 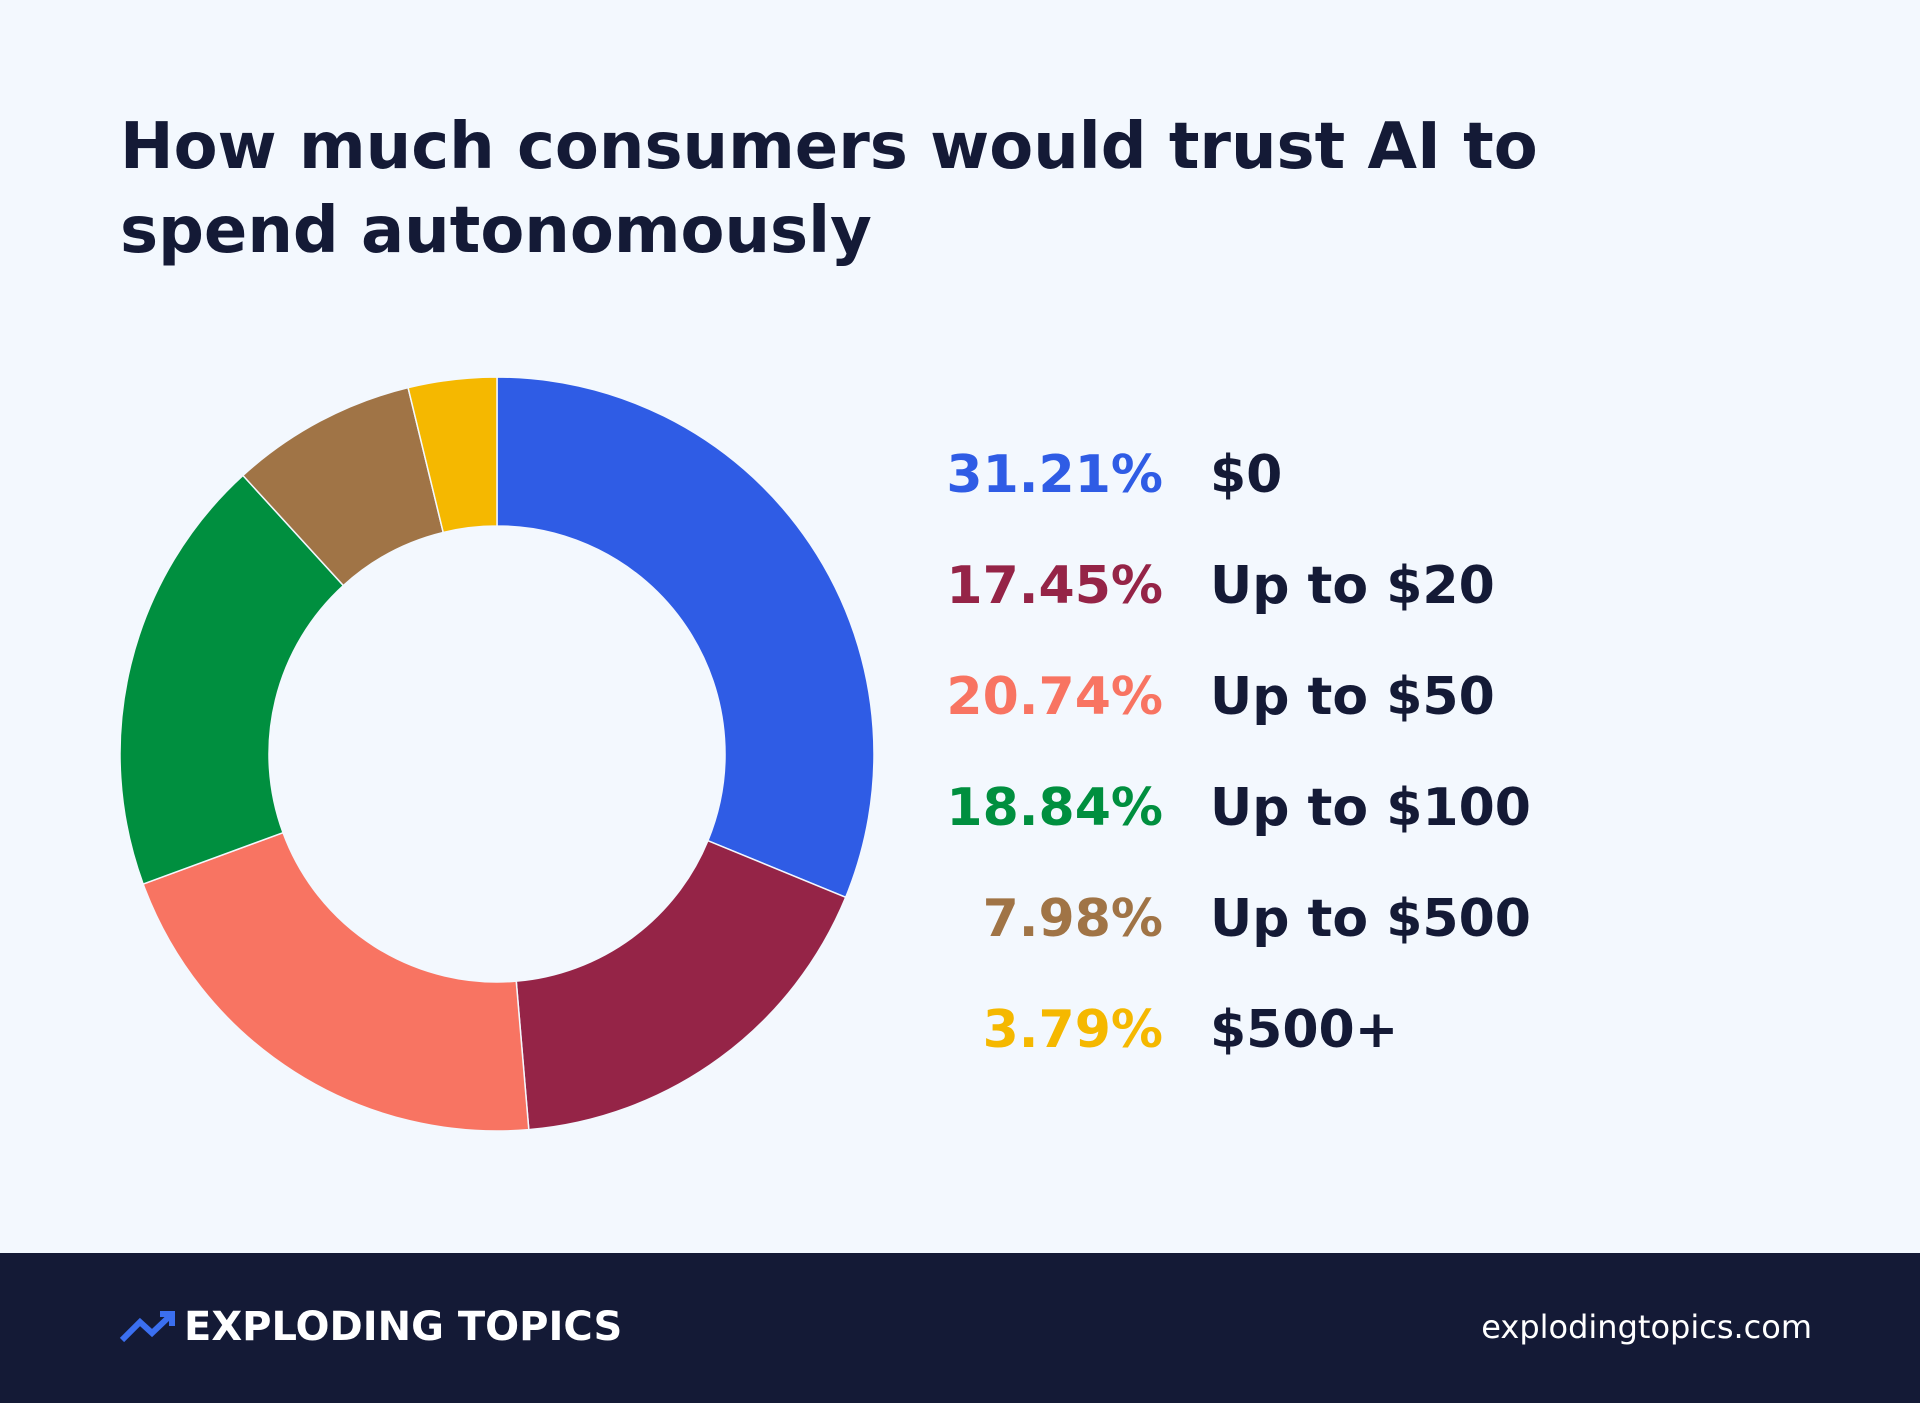 I want to click on legend-value: 31.21%, so click(x=1054, y=475).